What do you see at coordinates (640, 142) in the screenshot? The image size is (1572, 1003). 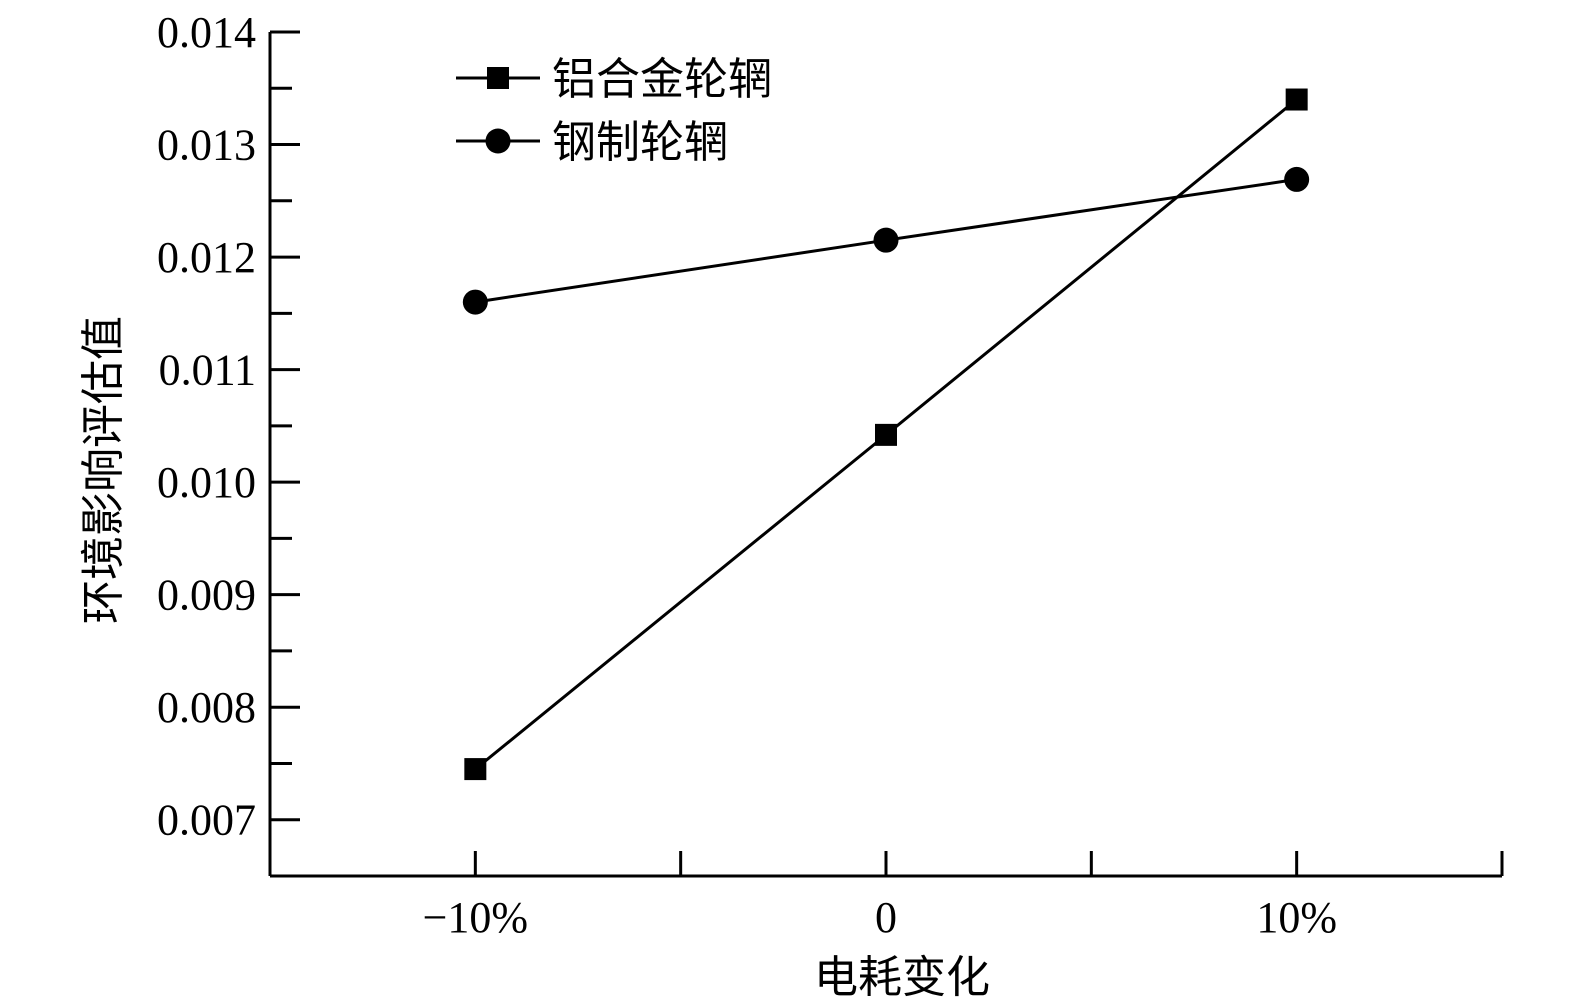 I see `legend-label: 钢制轮辋` at bounding box center [640, 142].